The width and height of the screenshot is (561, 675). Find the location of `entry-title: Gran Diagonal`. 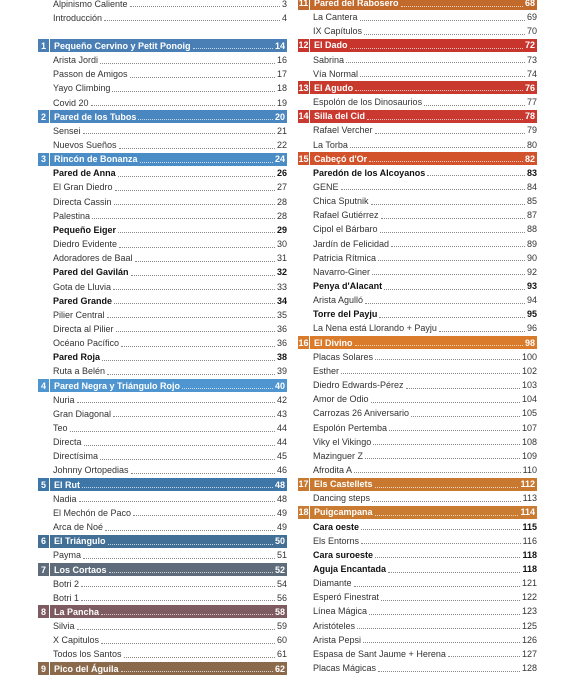

entry-title: Gran Diagonal is located at coordinates (82, 413).